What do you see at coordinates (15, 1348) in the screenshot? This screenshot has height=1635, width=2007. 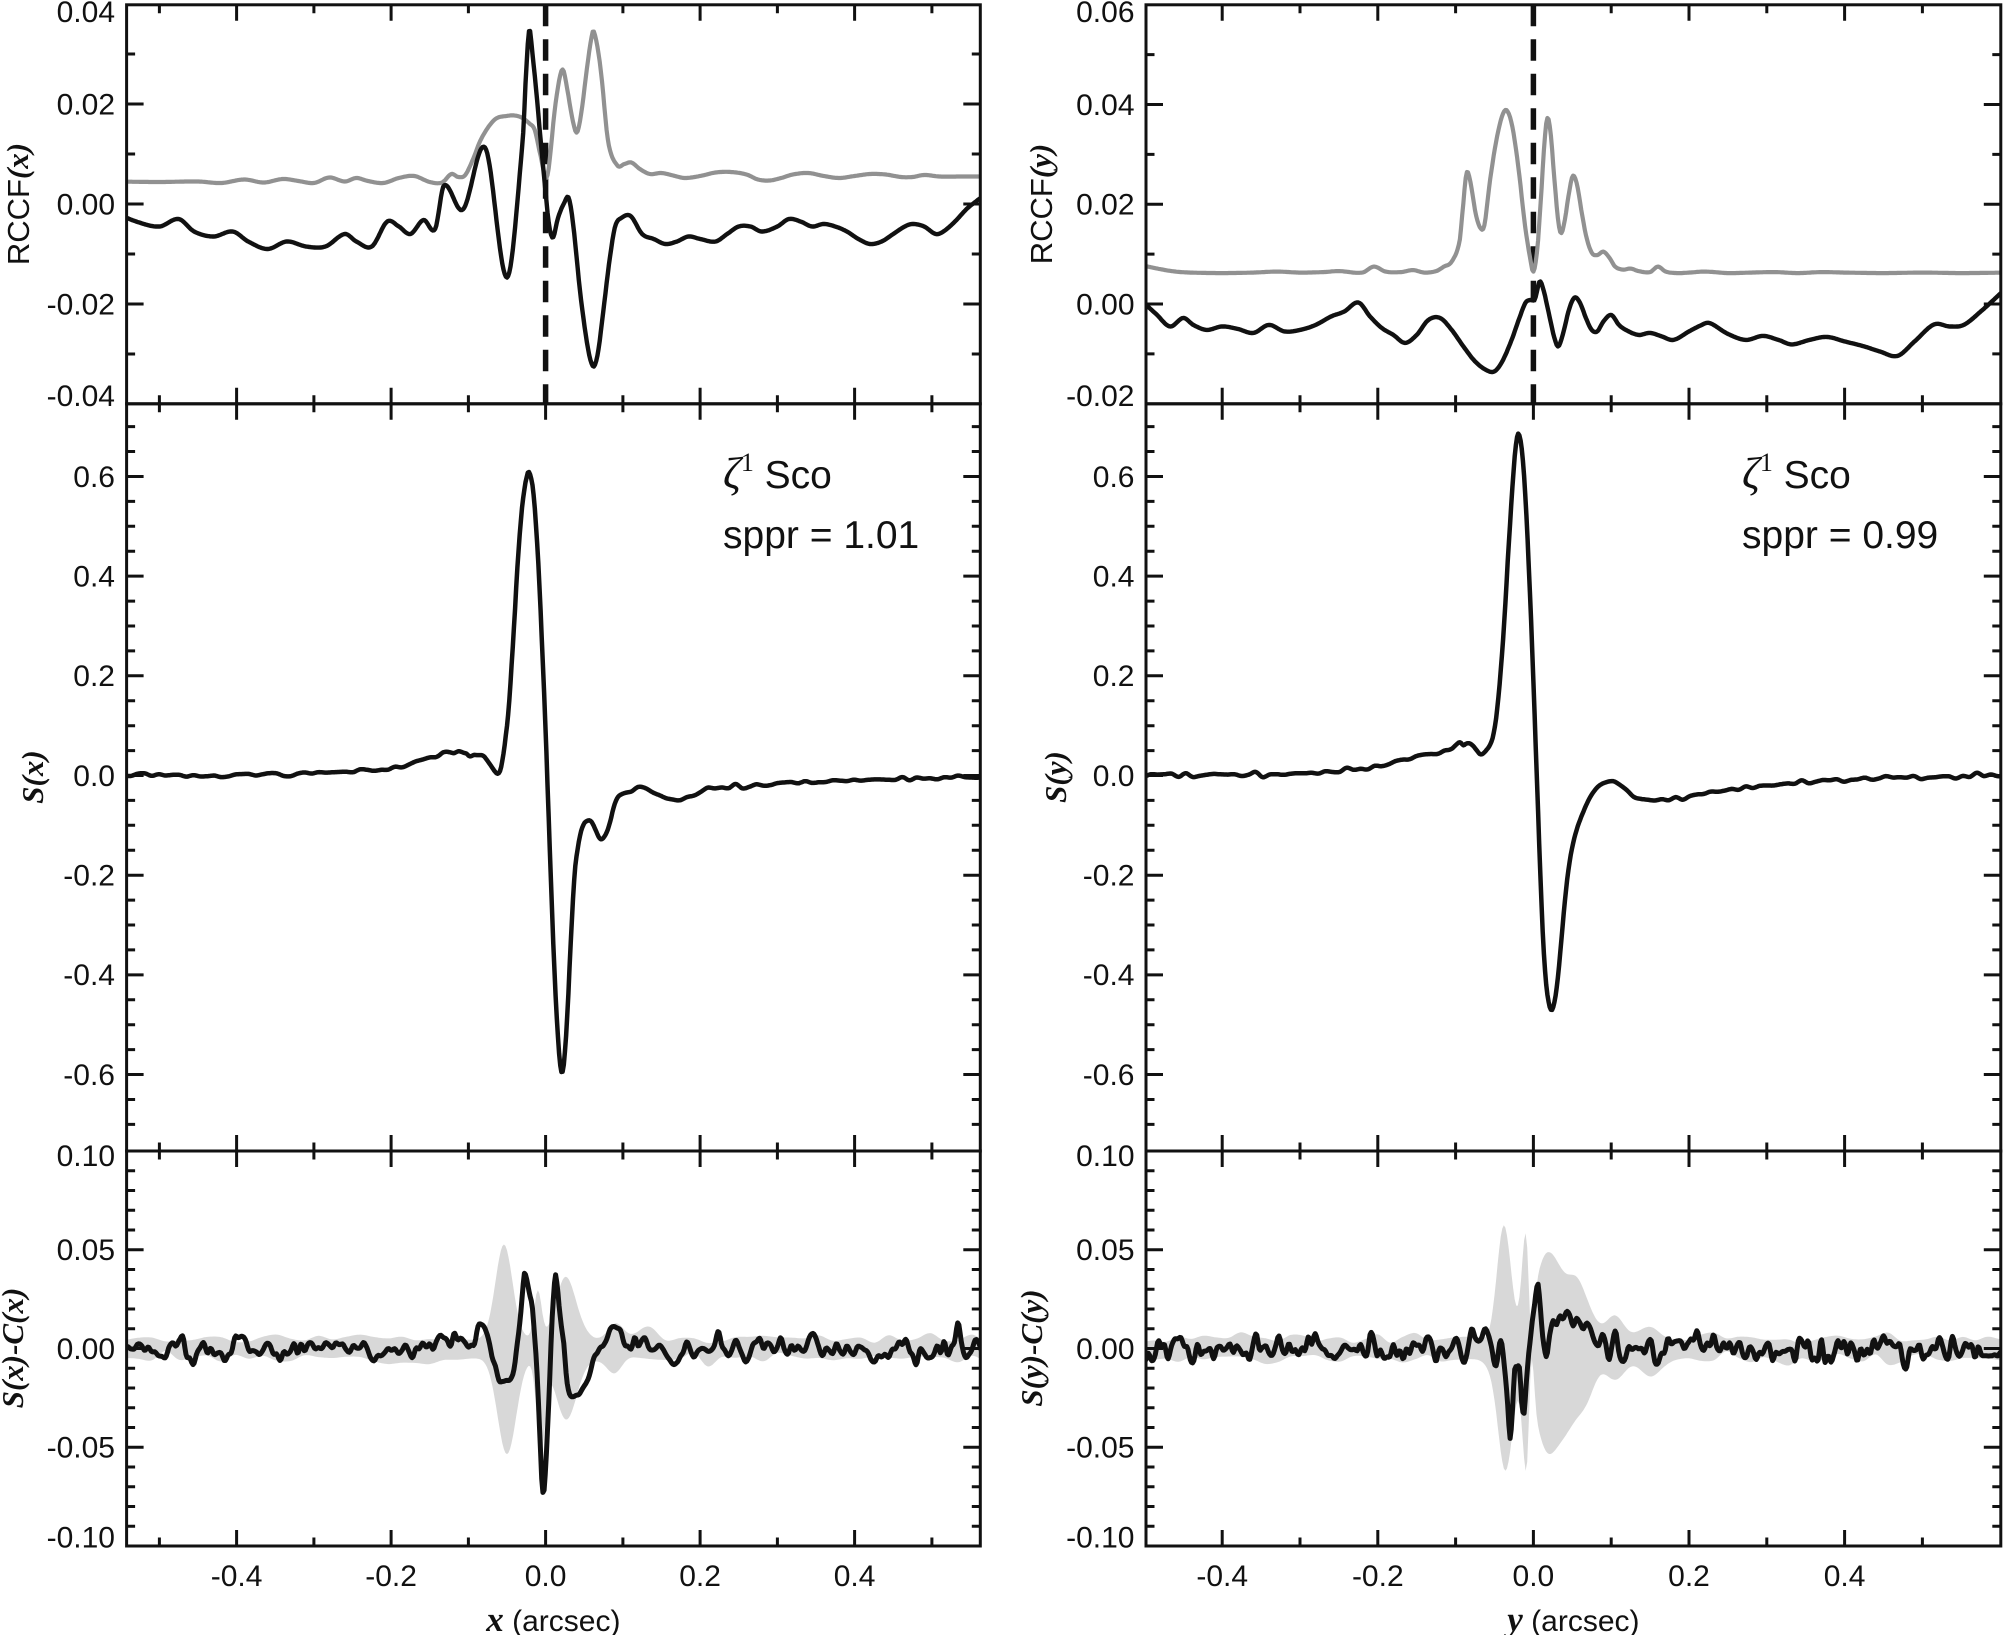 I see `svg-text: S(x)-C(x)` at bounding box center [15, 1348].